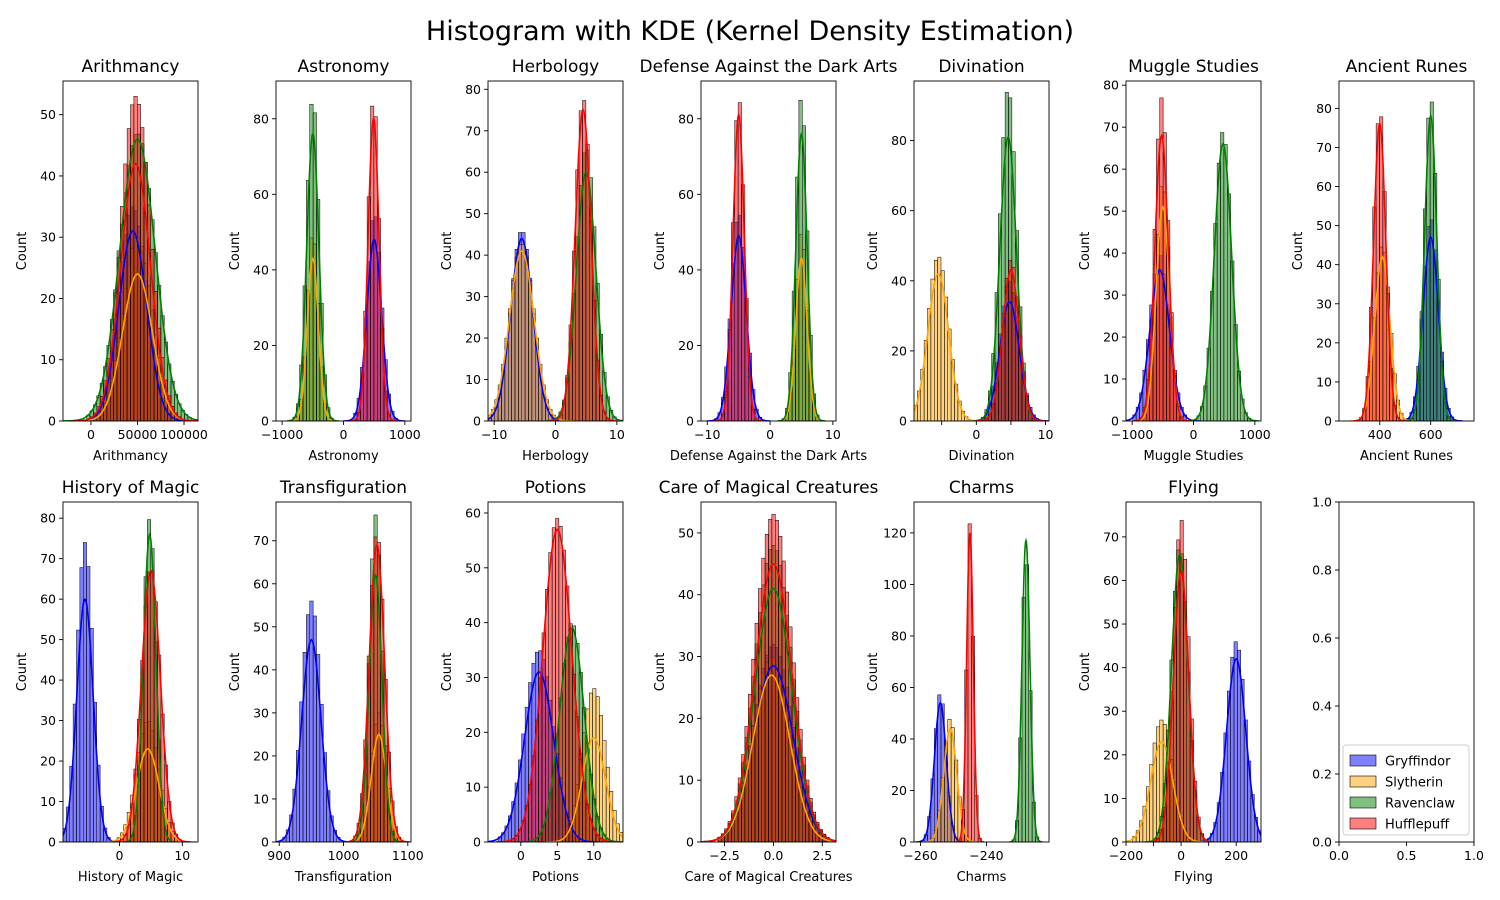  I want to click on x-axis-label: Defense Against the Dark Arts, so click(768, 456).